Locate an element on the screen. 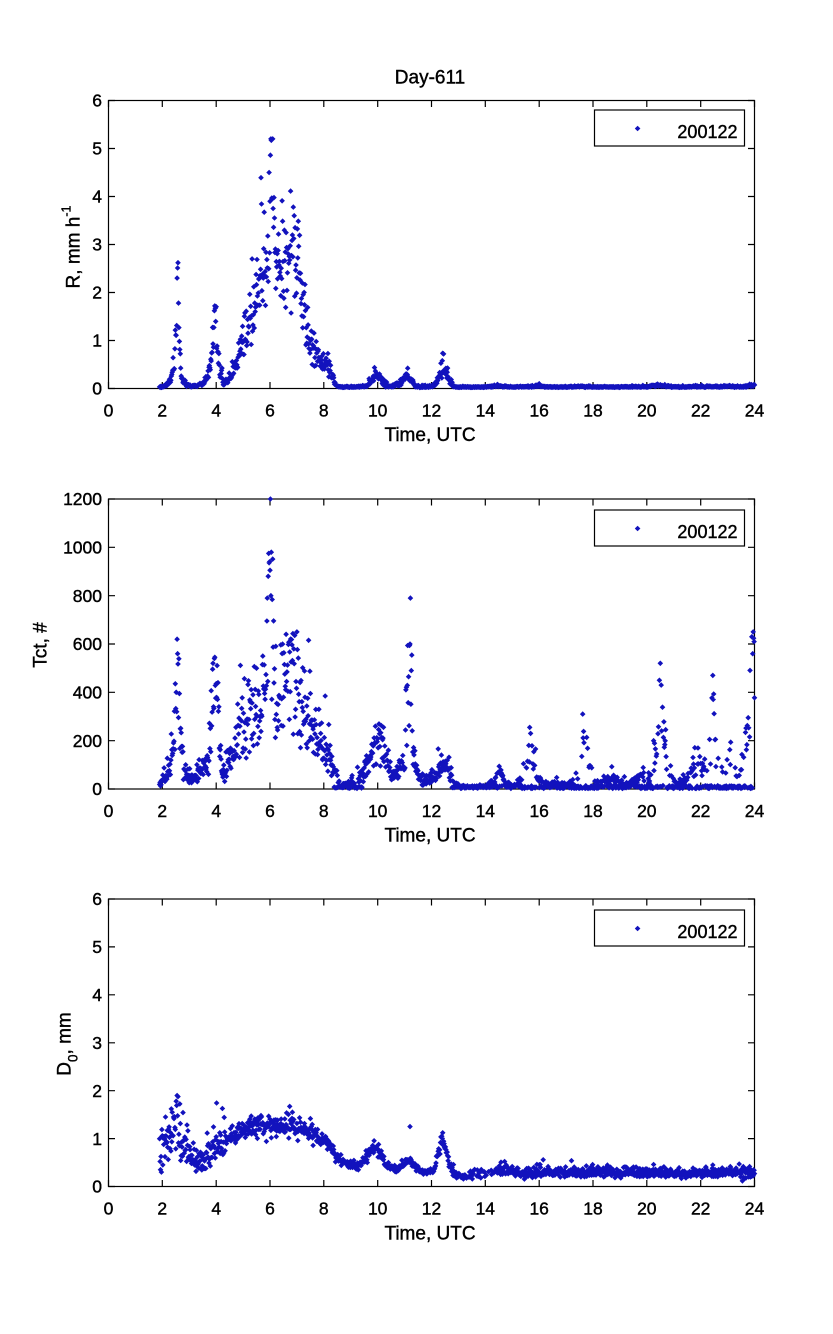  svg-text: 400 is located at coordinates (87, 693).